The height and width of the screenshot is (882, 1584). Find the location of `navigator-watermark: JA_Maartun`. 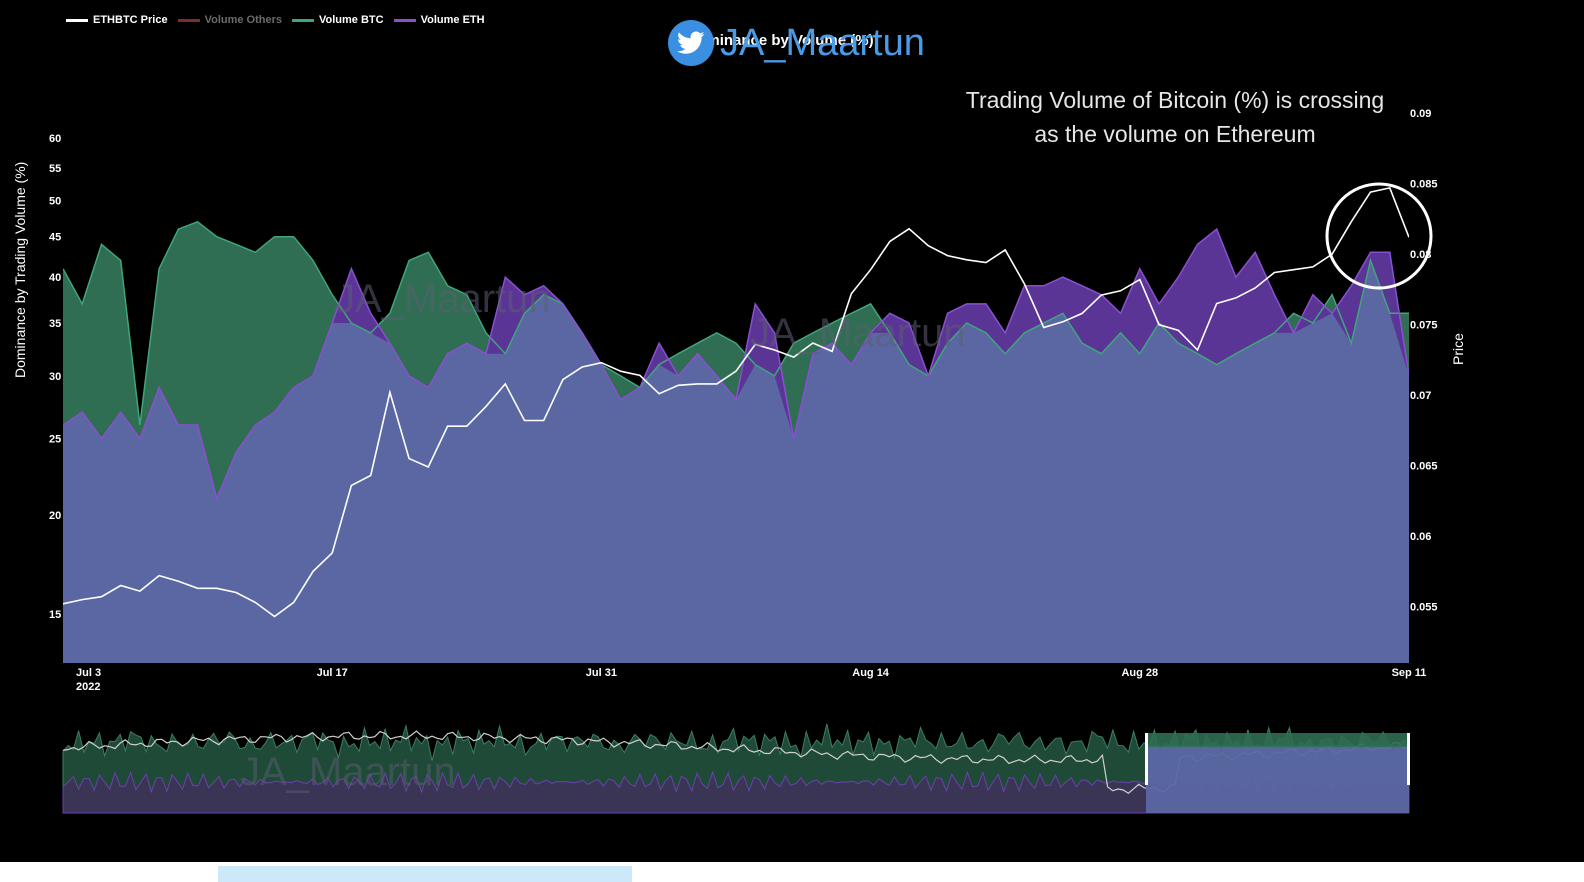

navigator-watermark: JA_Maartun is located at coordinates (348, 772).